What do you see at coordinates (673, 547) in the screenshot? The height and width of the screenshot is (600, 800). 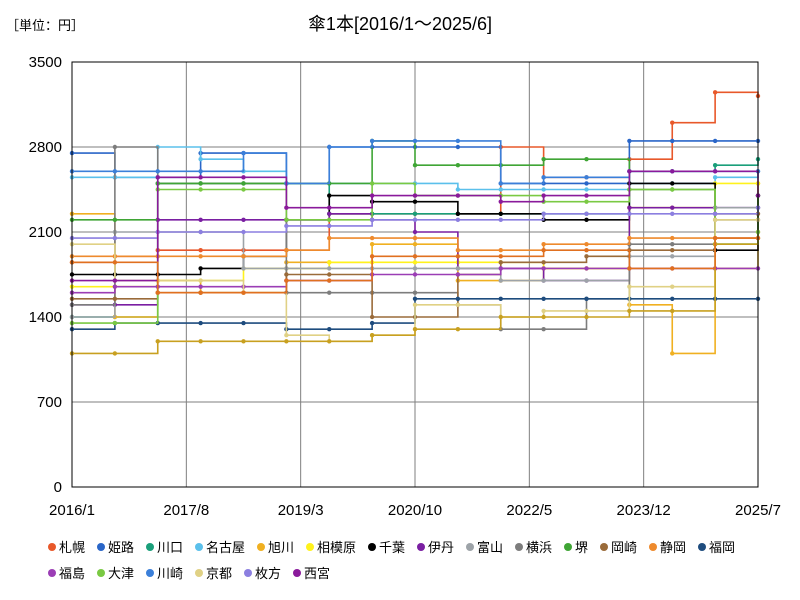 I see `legend-label: 静岡` at bounding box center [673, 547].